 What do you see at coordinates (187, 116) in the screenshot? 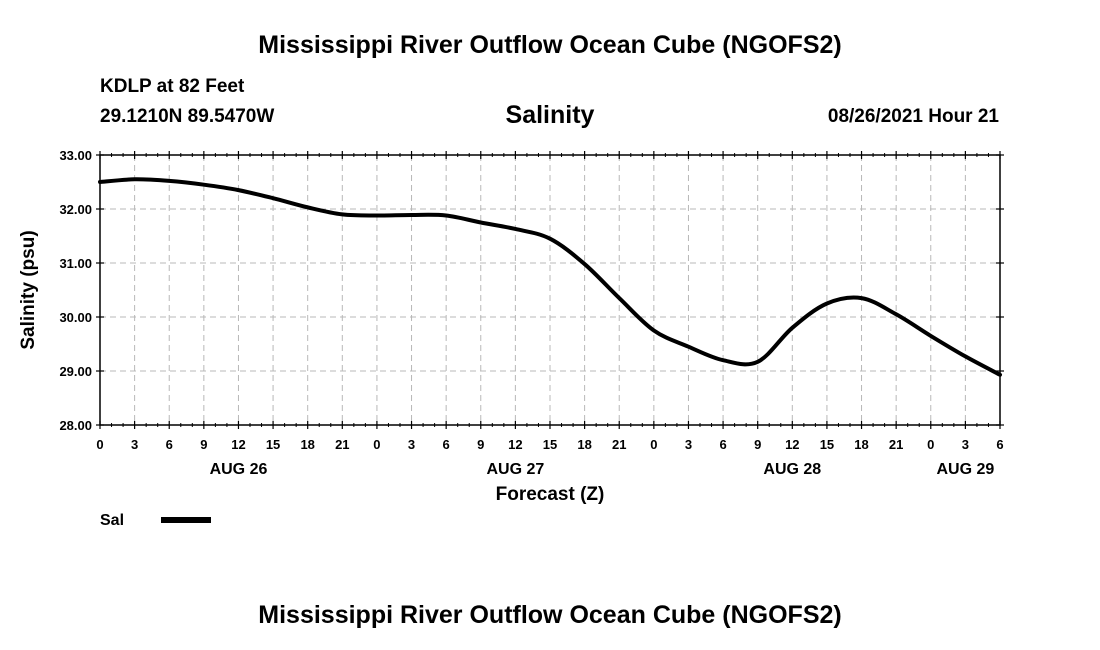
I see `station-coordinates: 29.1210N 89.5470W` at bounding box center [187, 116].